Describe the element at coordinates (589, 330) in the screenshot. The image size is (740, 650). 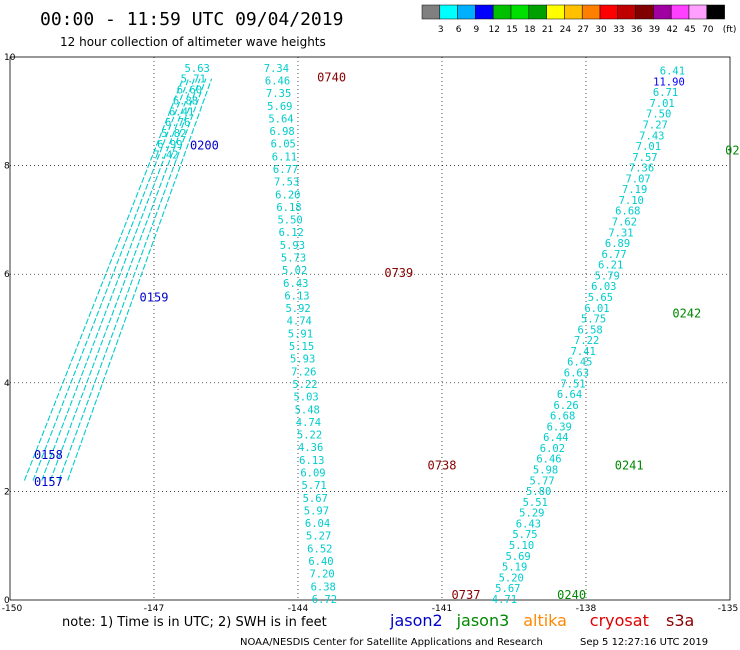
I see `swh-value: 6.58` at that location.